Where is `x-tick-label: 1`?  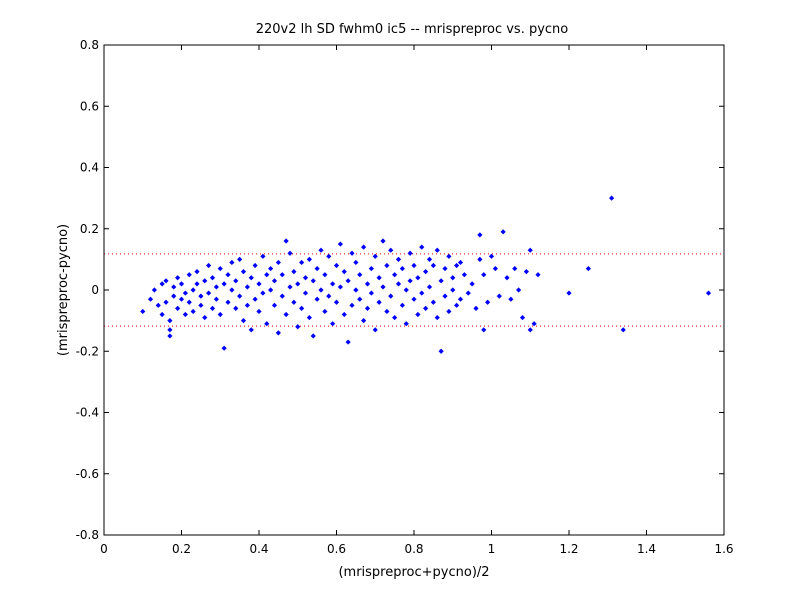
x-tick-label: 1 is located at coordinates (492, 549).